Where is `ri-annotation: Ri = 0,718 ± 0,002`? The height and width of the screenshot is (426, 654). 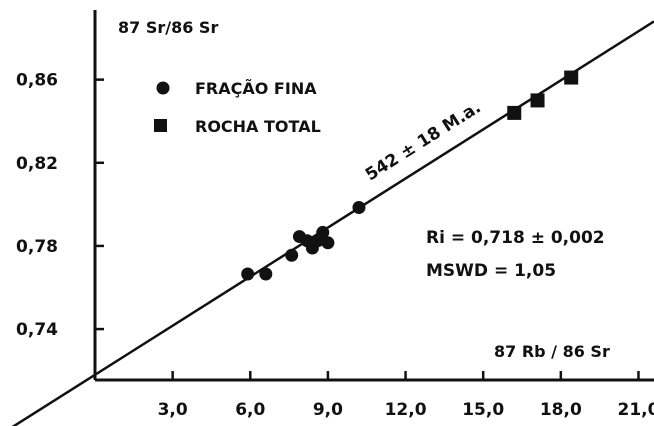
ri-annotation: Ri = 0,718 ± 0,002 is located at coordinates (515, 238).